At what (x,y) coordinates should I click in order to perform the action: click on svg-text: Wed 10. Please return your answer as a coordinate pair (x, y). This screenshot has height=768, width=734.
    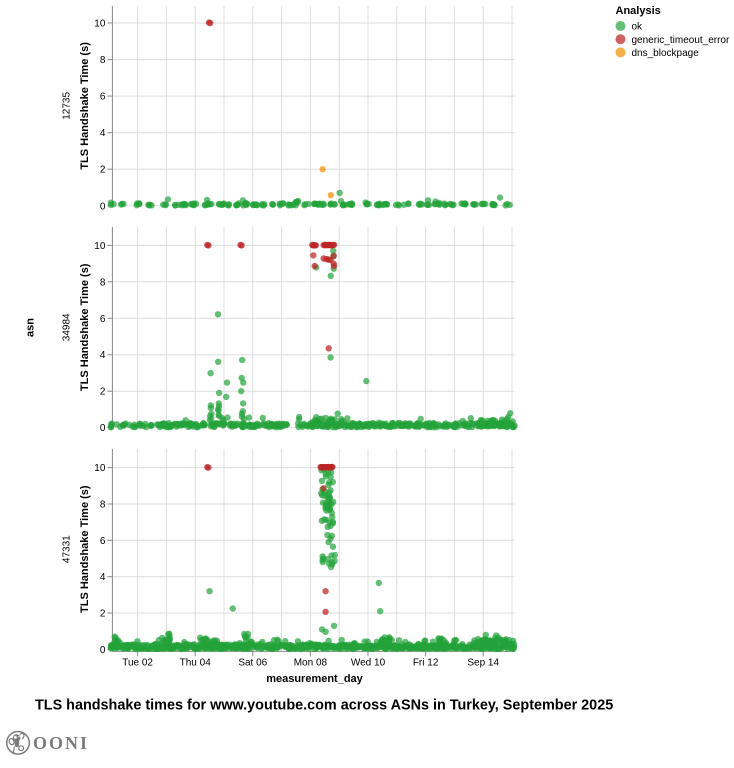
    Looking at the image, I should click on (368, 663).